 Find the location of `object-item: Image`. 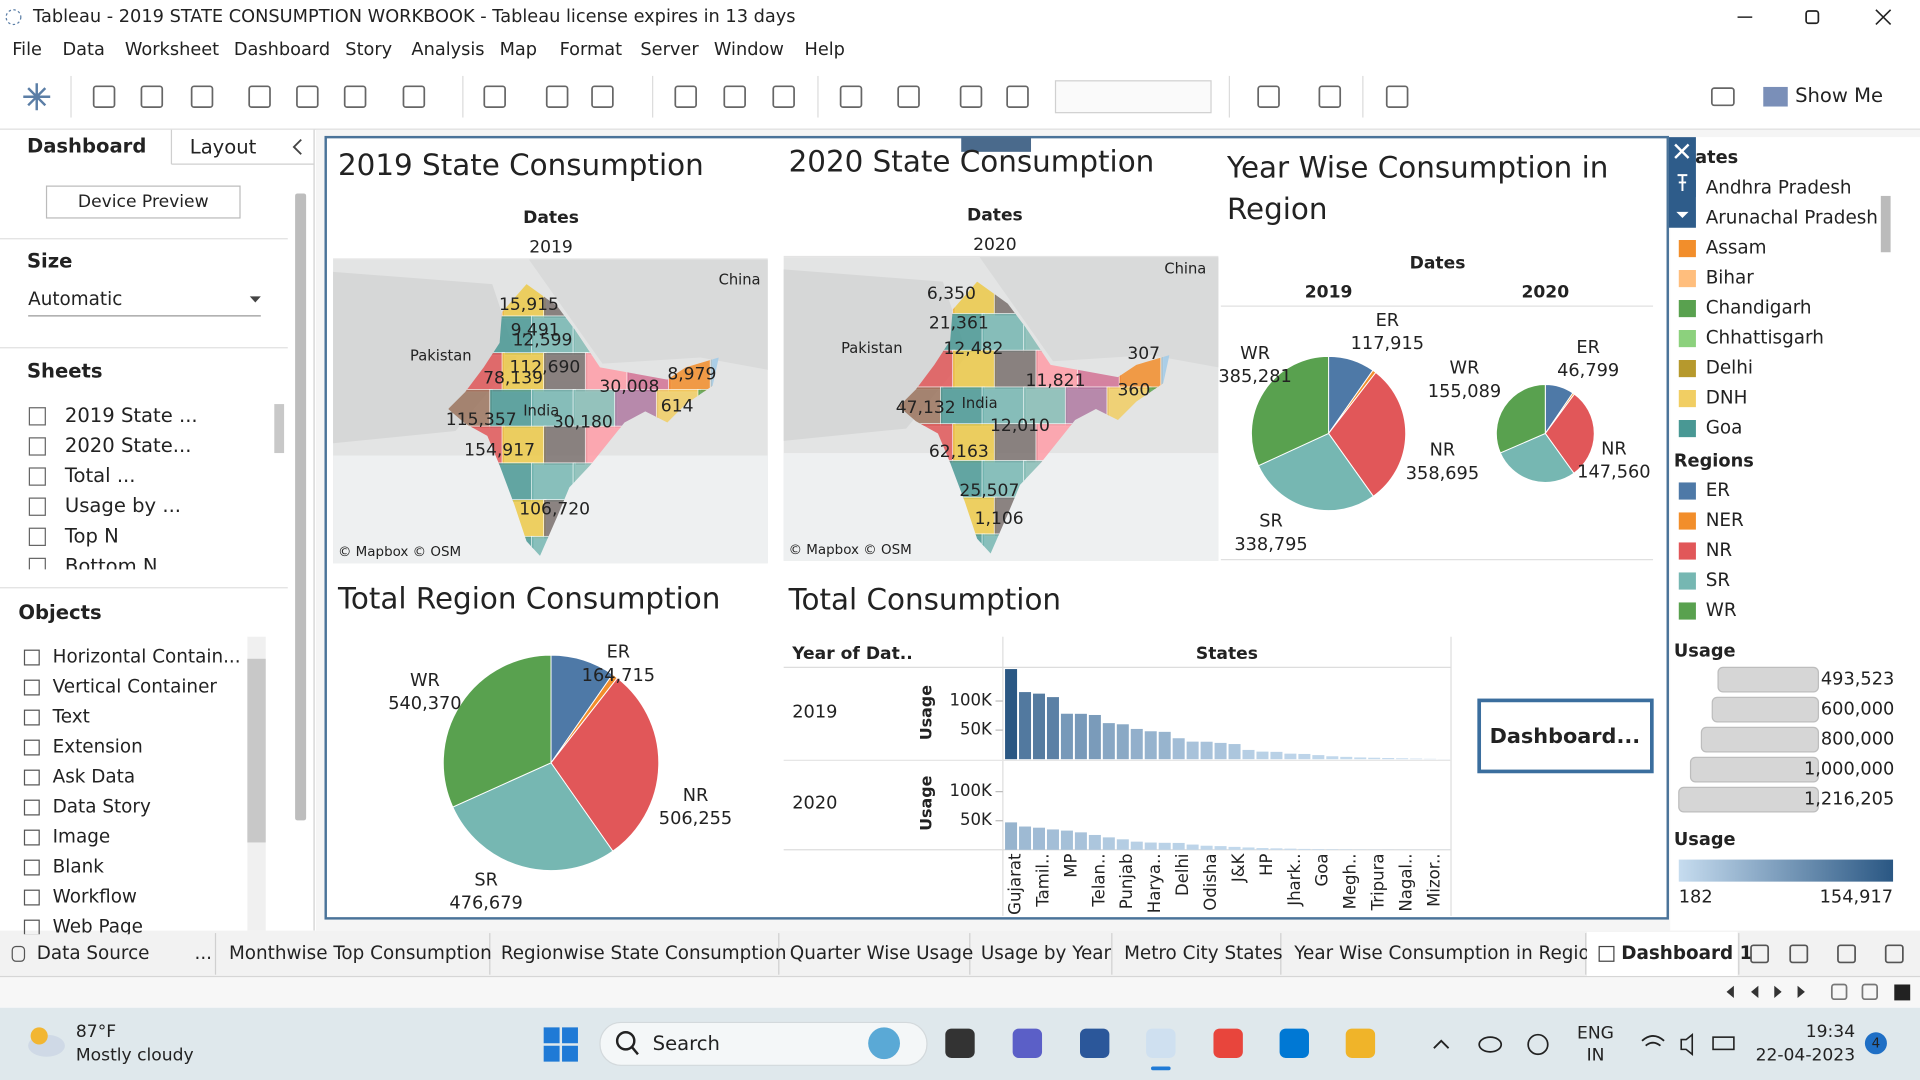

object-item: Image is located at coordinates (81, 837).